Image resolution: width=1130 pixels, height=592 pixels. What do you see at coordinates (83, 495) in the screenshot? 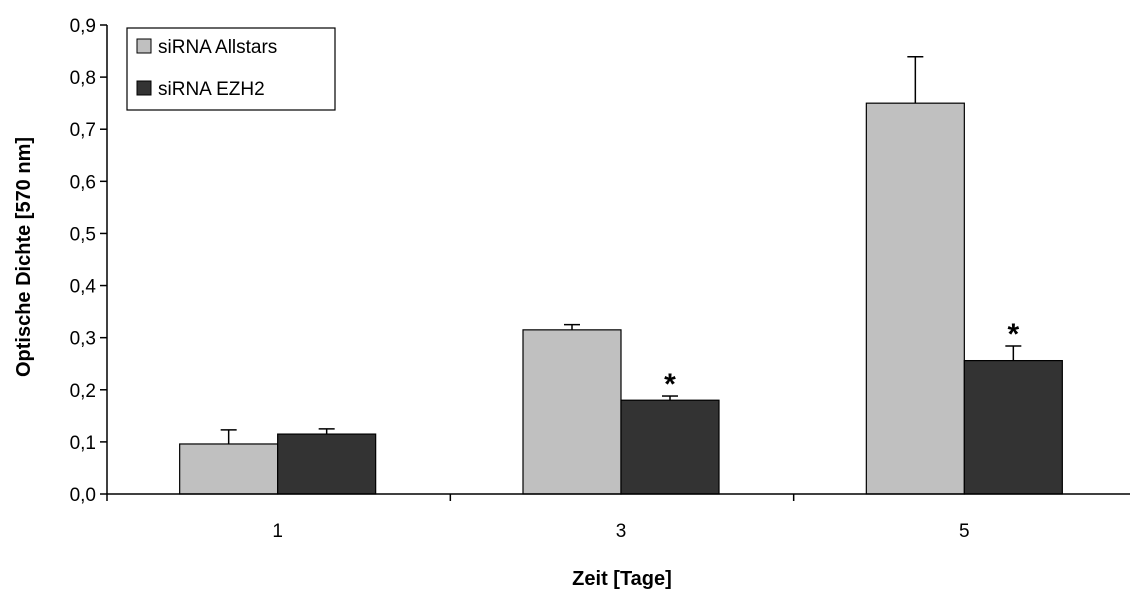
I see `y-tick-label: 0,0` at bounding box center [83, 495].